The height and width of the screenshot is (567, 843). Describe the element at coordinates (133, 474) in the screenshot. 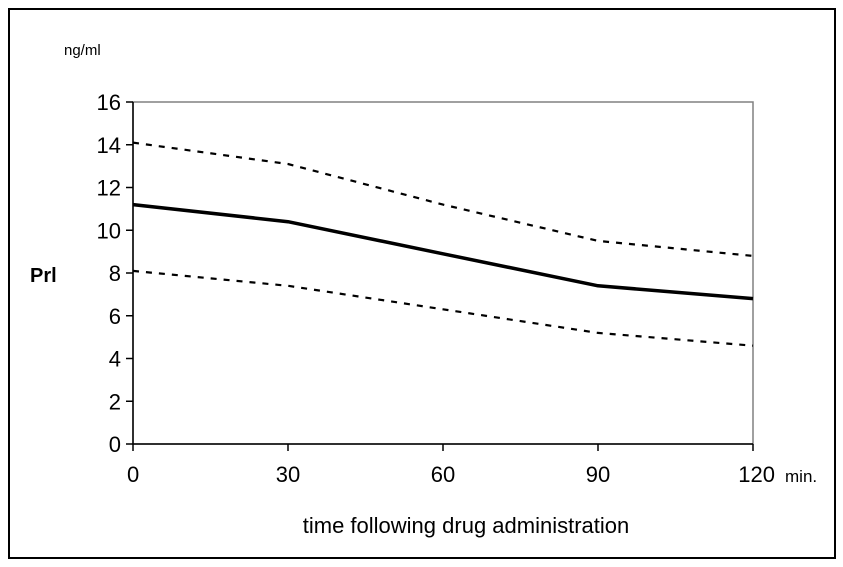

I see `x-tick-label: 0` at that location.